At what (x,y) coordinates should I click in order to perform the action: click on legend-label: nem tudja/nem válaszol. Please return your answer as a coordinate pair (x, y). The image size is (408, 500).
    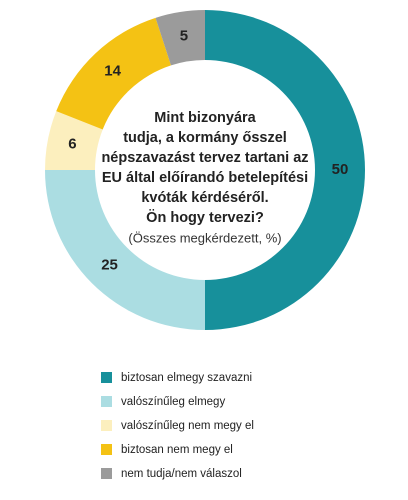
    Looking at the image, I should click on (181, 474).